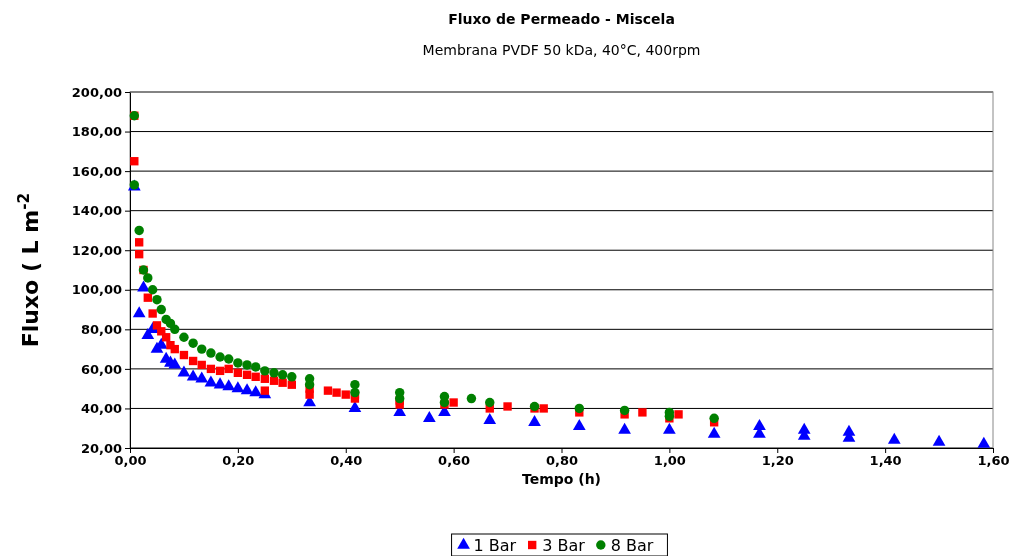  I want to click on x-tick-label: 0,00, so click(130, 461).